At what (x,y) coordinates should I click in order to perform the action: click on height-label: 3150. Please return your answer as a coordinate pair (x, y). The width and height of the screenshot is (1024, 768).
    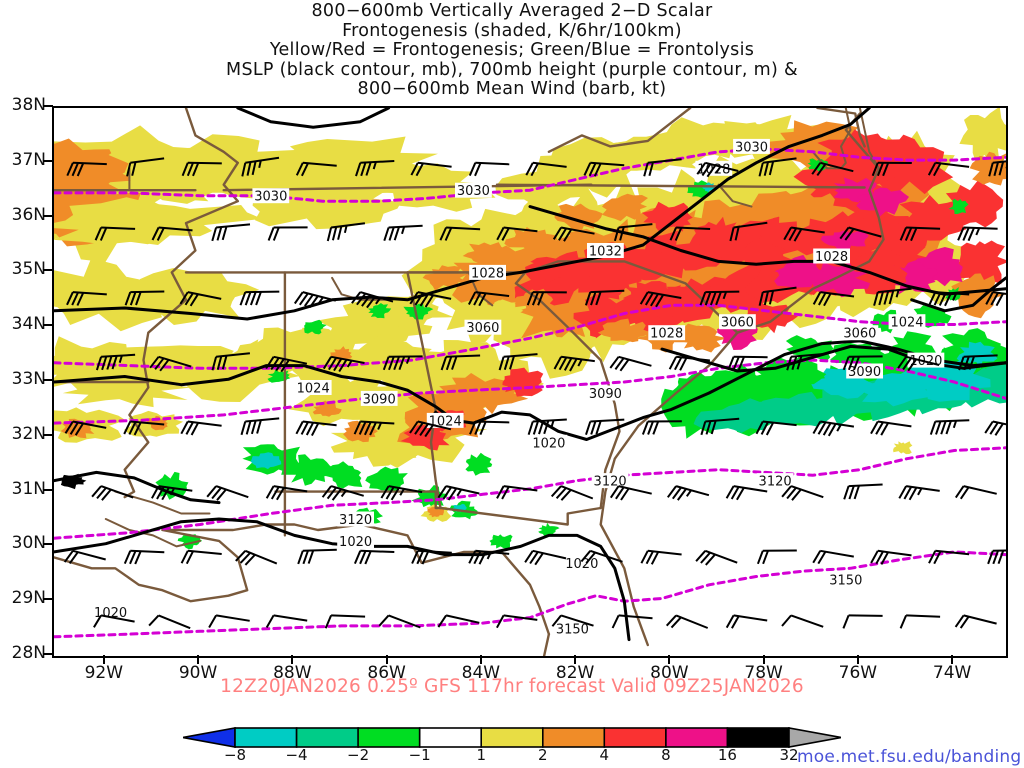
    Looking at the image, I should click on (572, 630).